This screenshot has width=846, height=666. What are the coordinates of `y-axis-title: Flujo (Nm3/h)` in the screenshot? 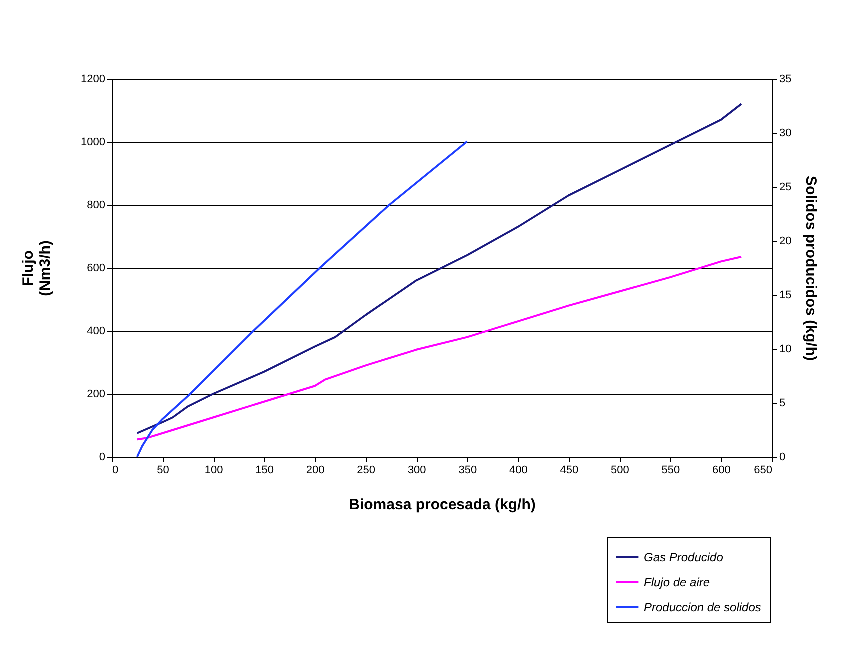 It's located at (37, 268).